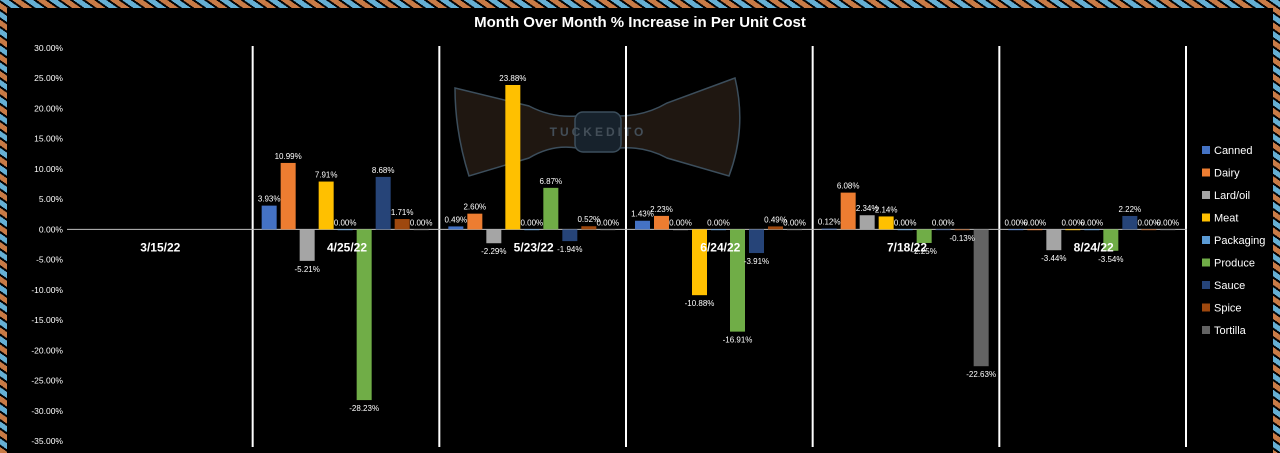  I want to click on y-tick-label: 20.00%, so click(48, 108).